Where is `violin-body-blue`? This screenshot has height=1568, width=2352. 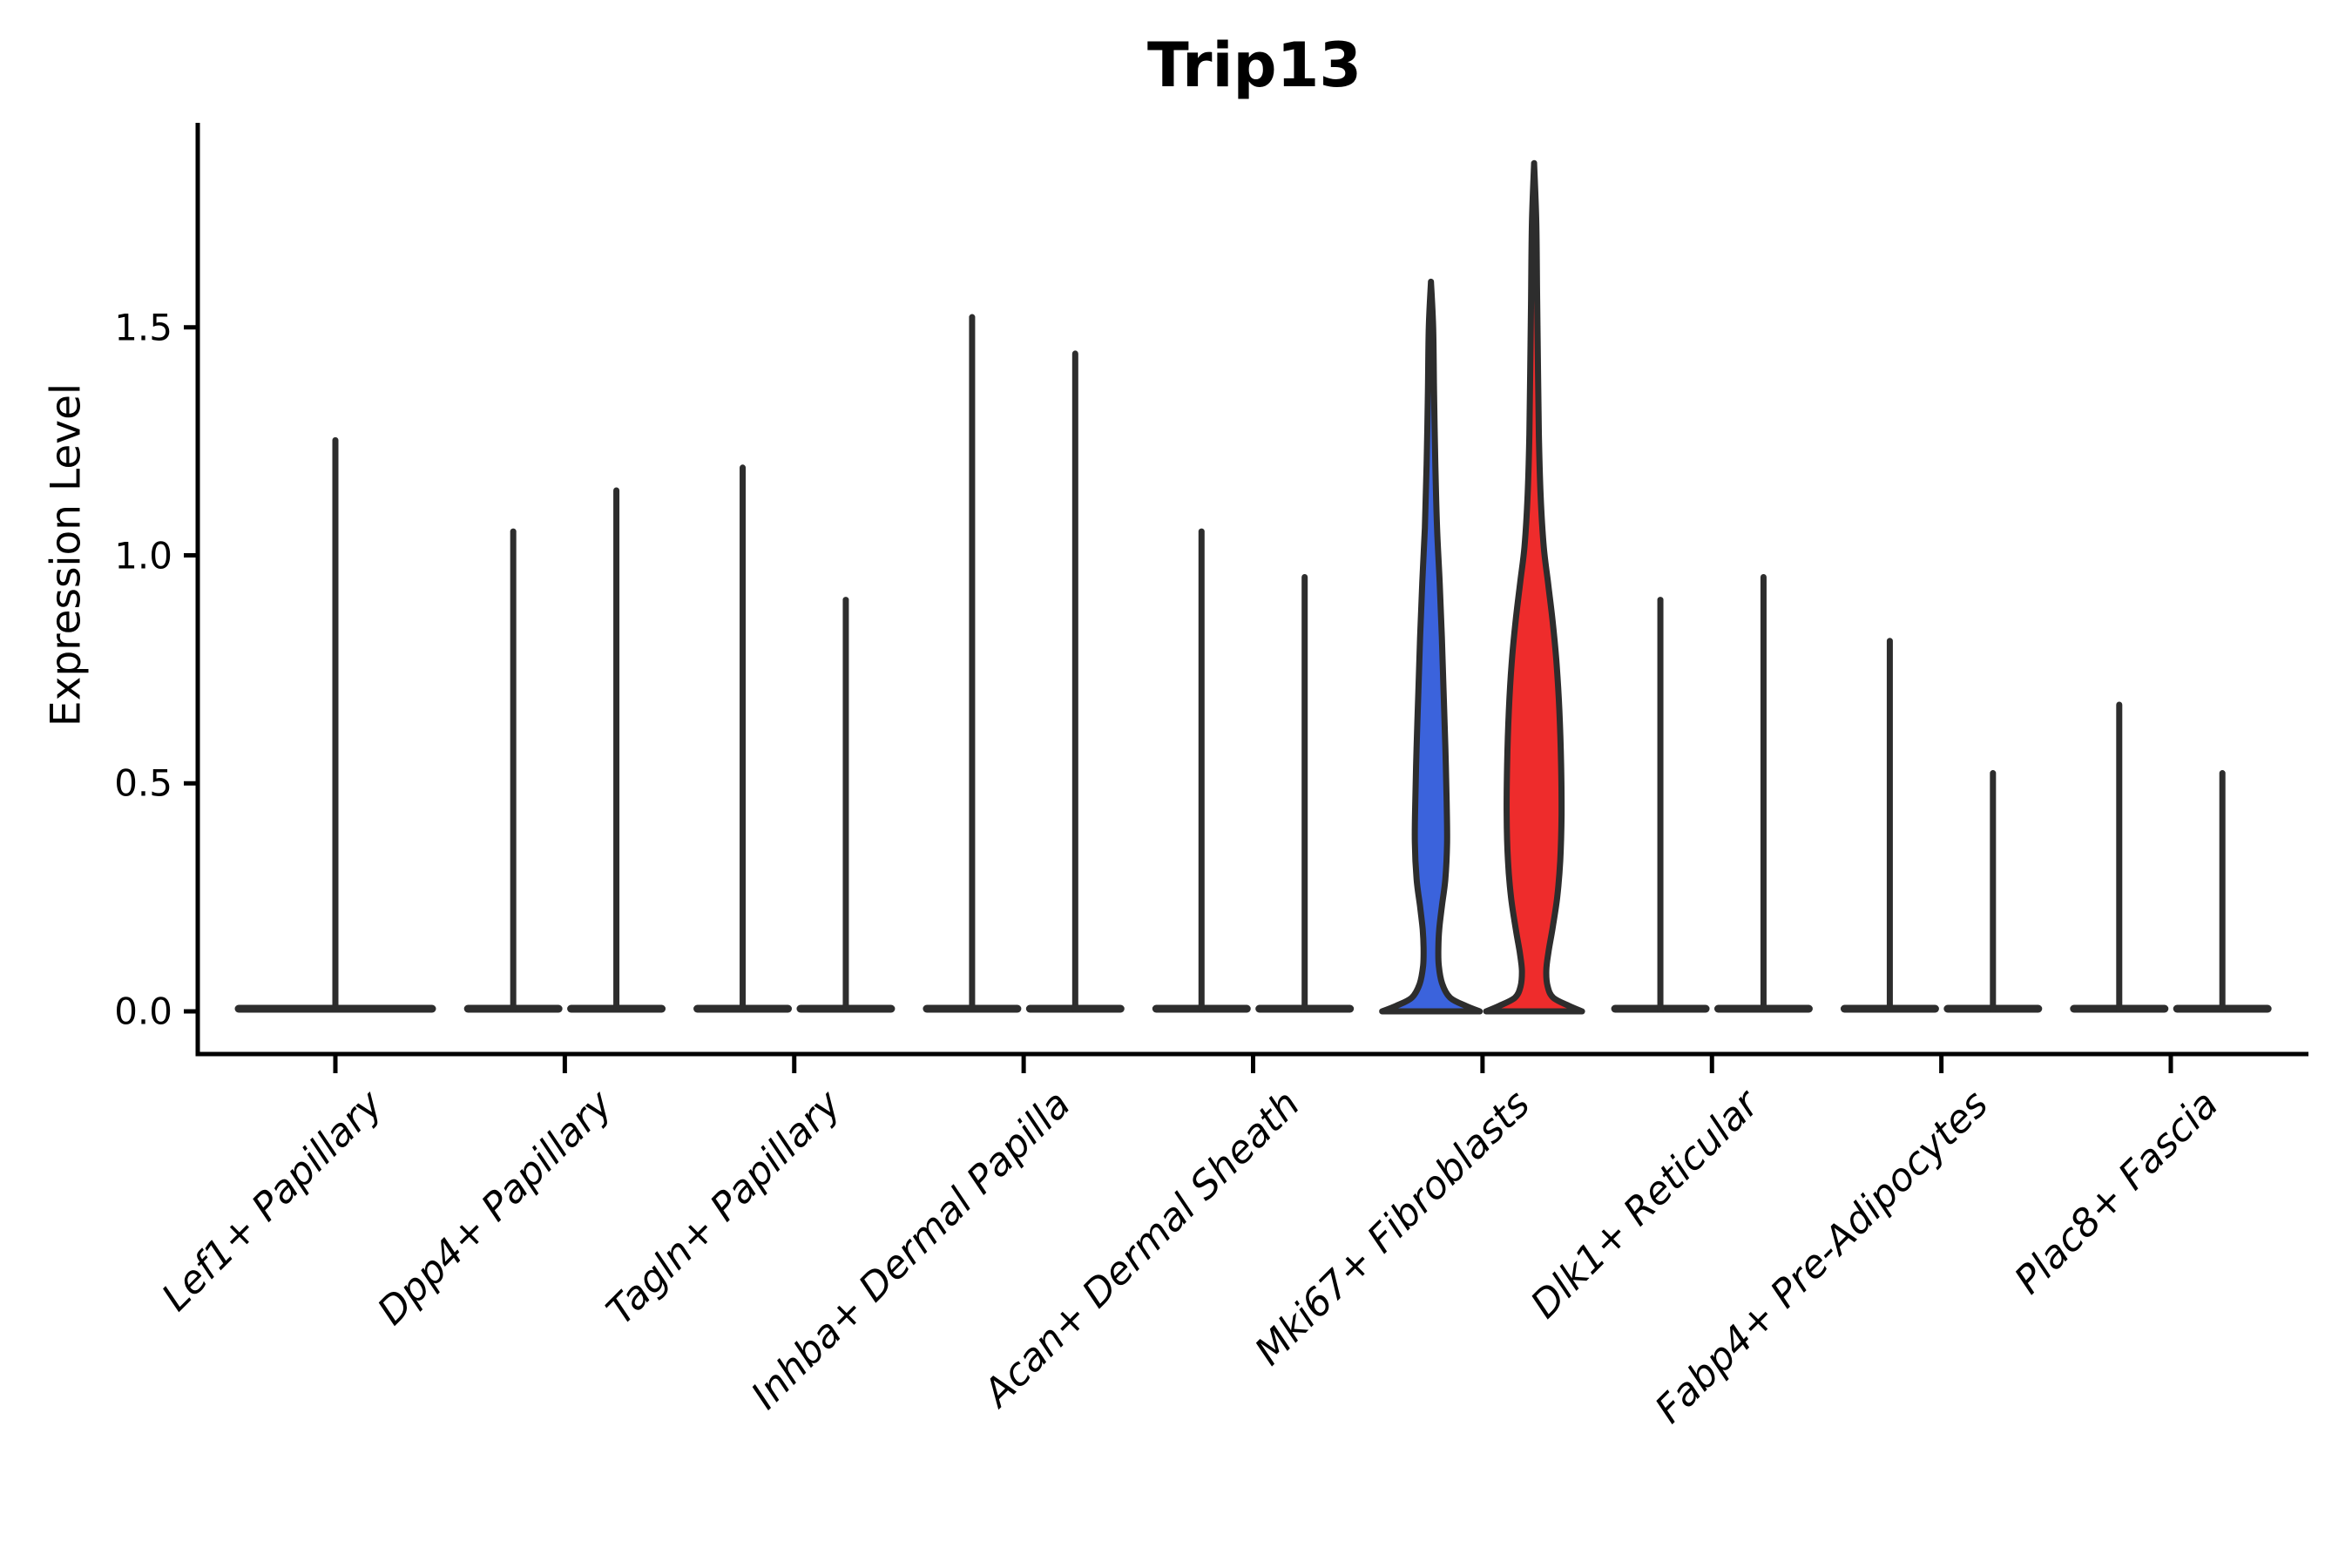 violin-body-blue is located at coordinates (1431, 646).